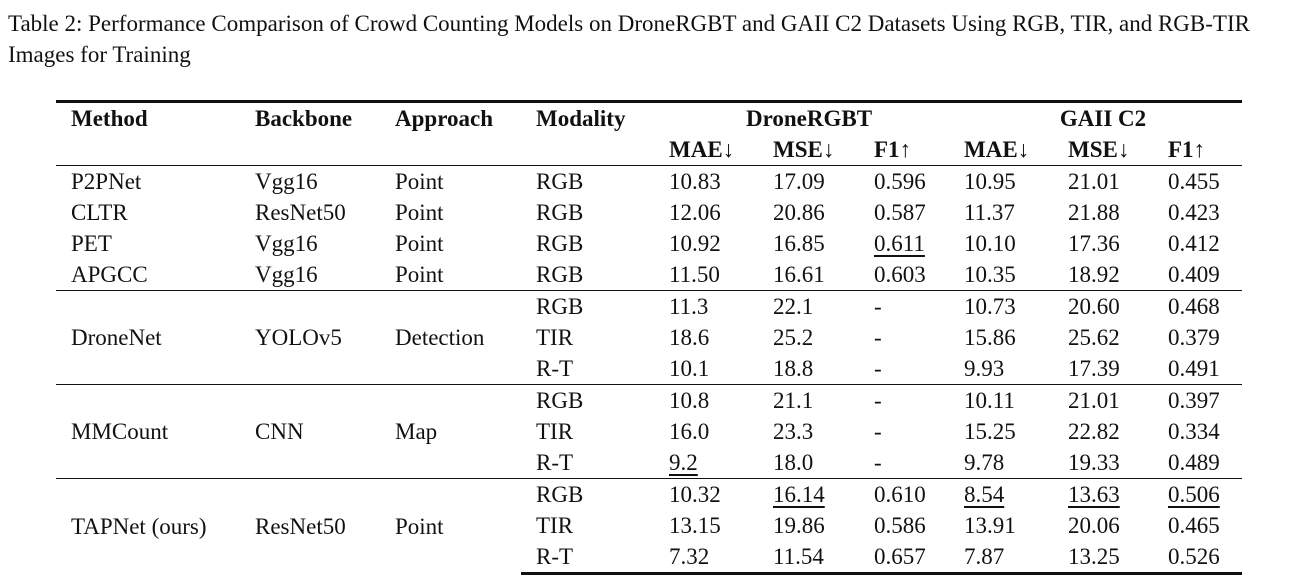  I want to click on cell-d-mse: 25.2, so click(793, 337).